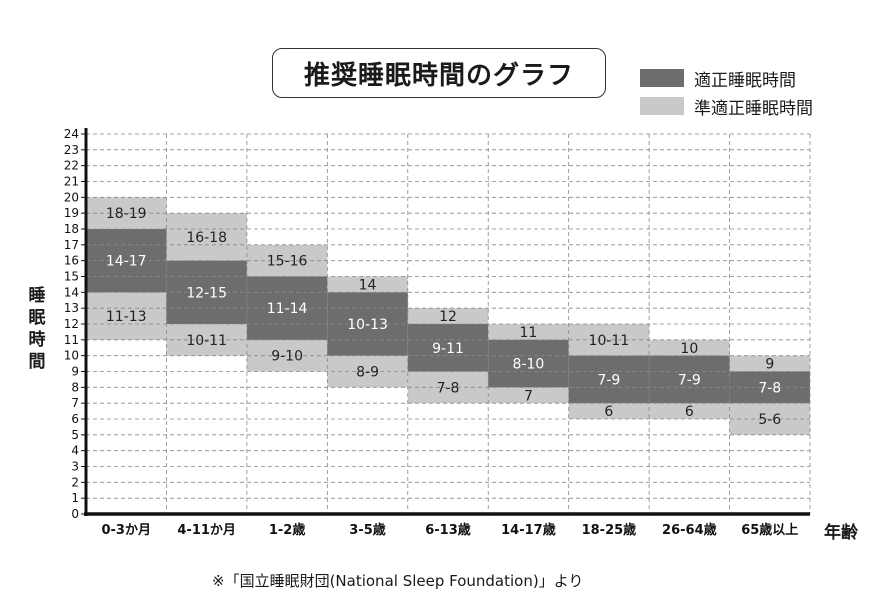 This screenshot has width=882, height=609. What do you see at coordinates (662, 78) in the screenshot?
I see `legend-swatch-recommended` at bounding box center [662, 78].